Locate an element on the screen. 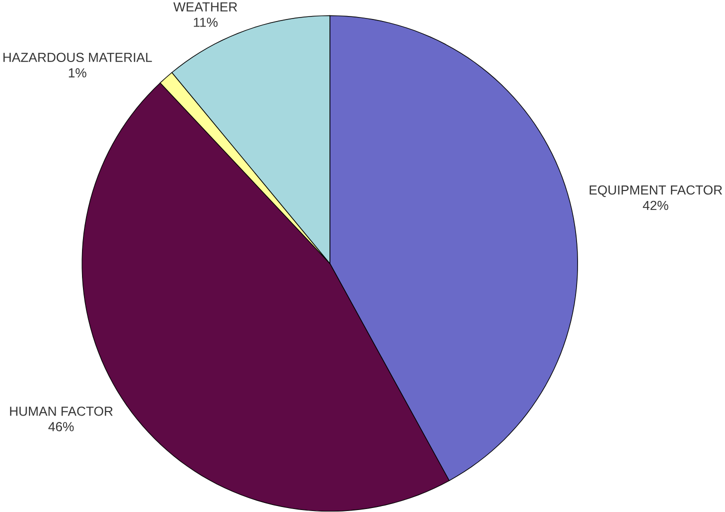  data-label: 1% is located at coordinates (77, 73).